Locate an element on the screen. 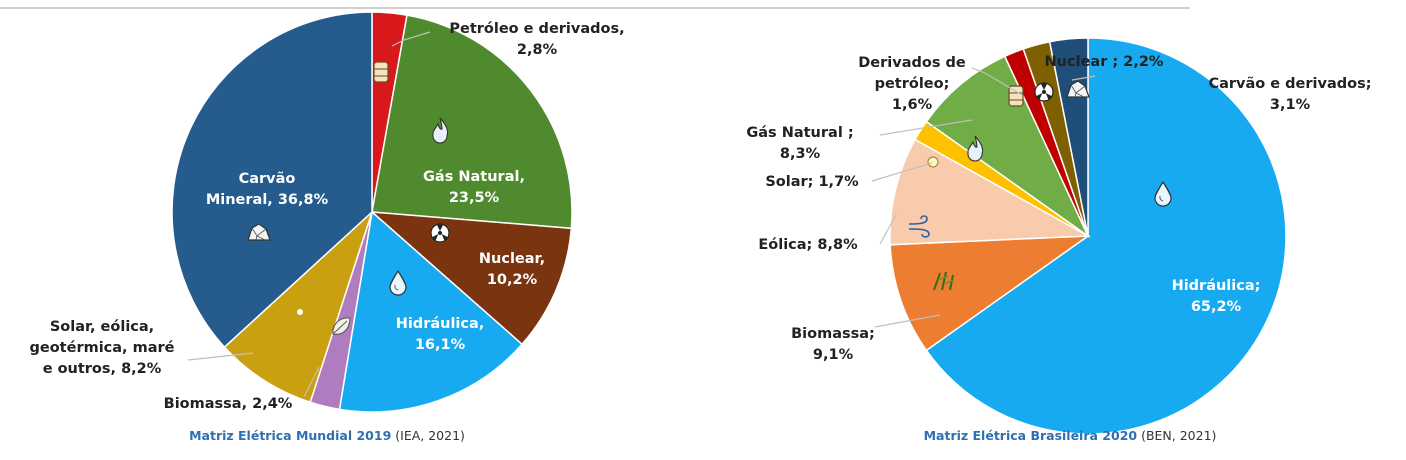  label-line: Gás Natural ; is located at coordinates (799, 133).